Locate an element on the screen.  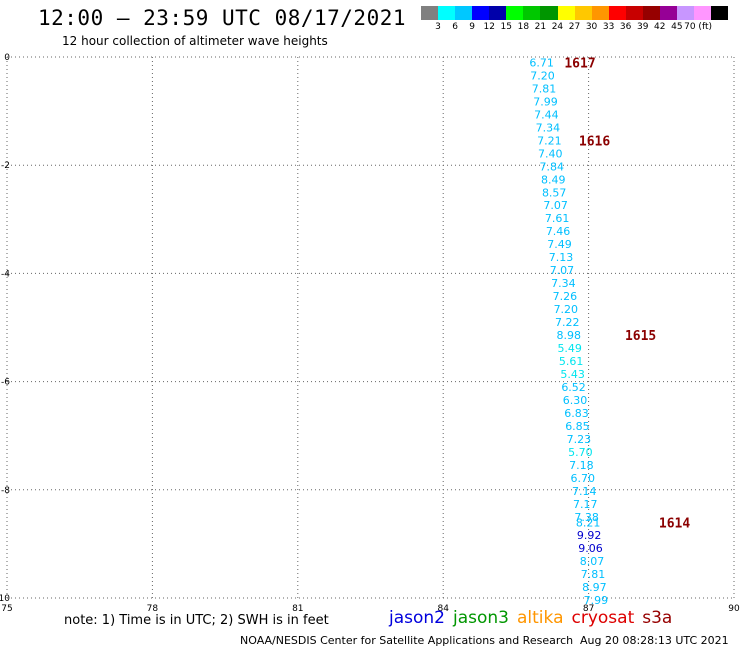
color-scale-bar is located at coordinates (575, 13).